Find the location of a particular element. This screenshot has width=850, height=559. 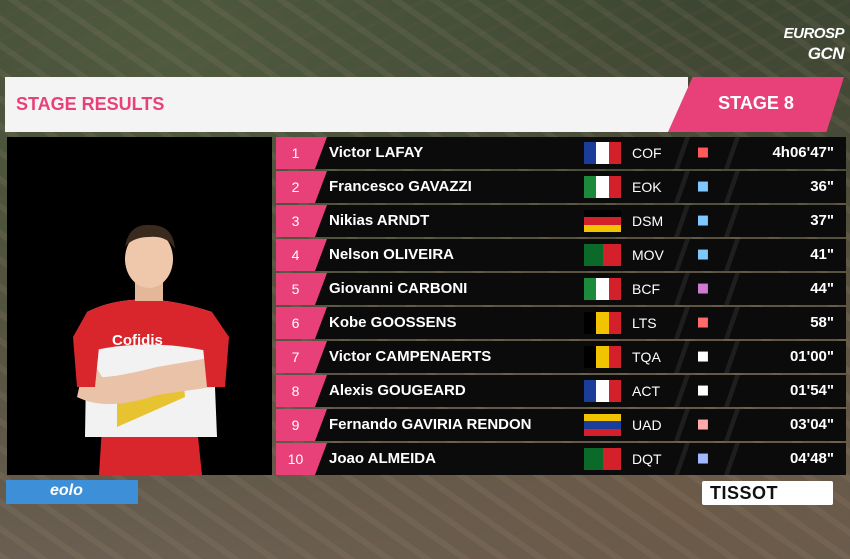

result-row: 8 Alexis GOUGEARD ACT ■ 01'54" is located at coordinates (561, 391).